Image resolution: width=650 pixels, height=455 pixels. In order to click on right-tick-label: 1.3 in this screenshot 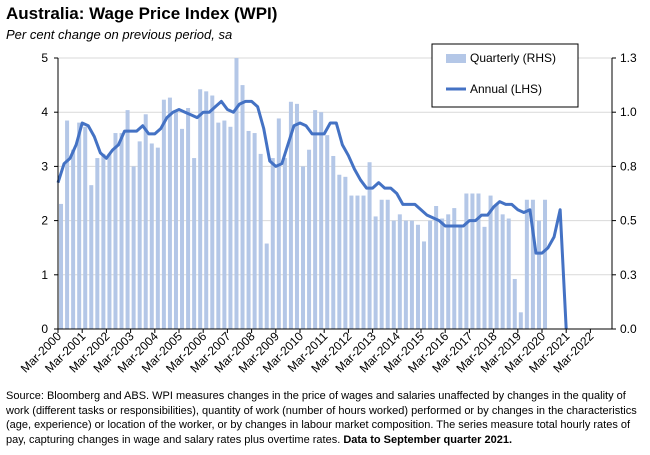, I will do `click(628, 58)`.